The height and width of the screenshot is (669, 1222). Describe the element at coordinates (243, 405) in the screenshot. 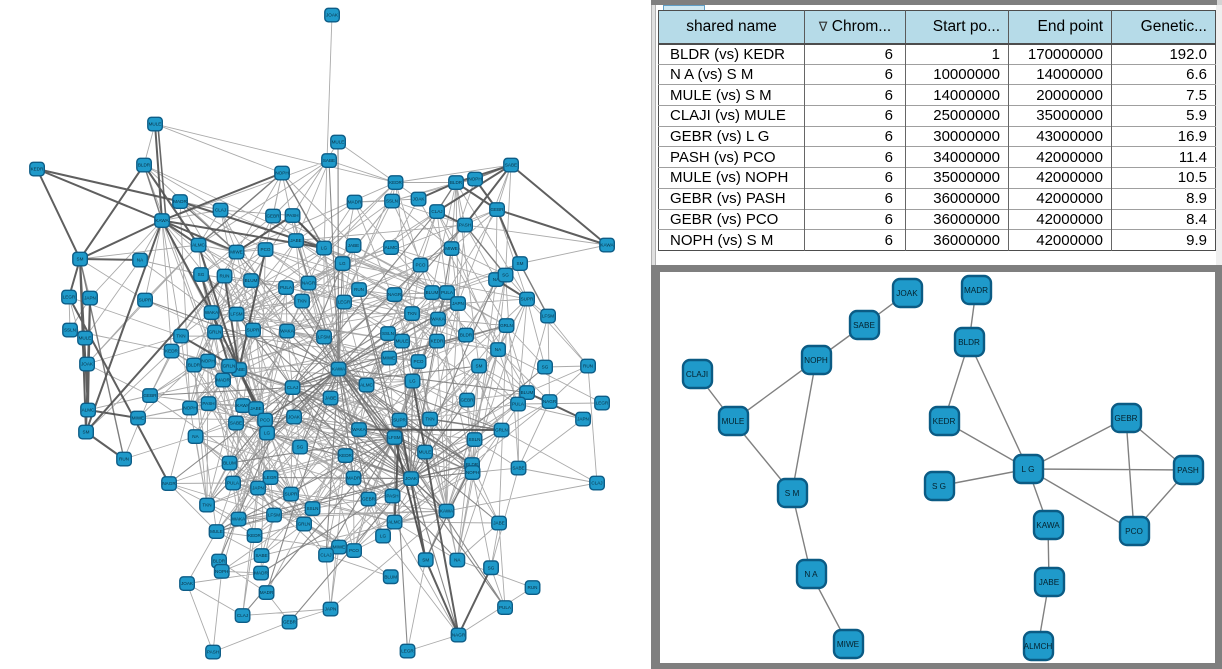

I see `svg-text: KAWA` at that location.